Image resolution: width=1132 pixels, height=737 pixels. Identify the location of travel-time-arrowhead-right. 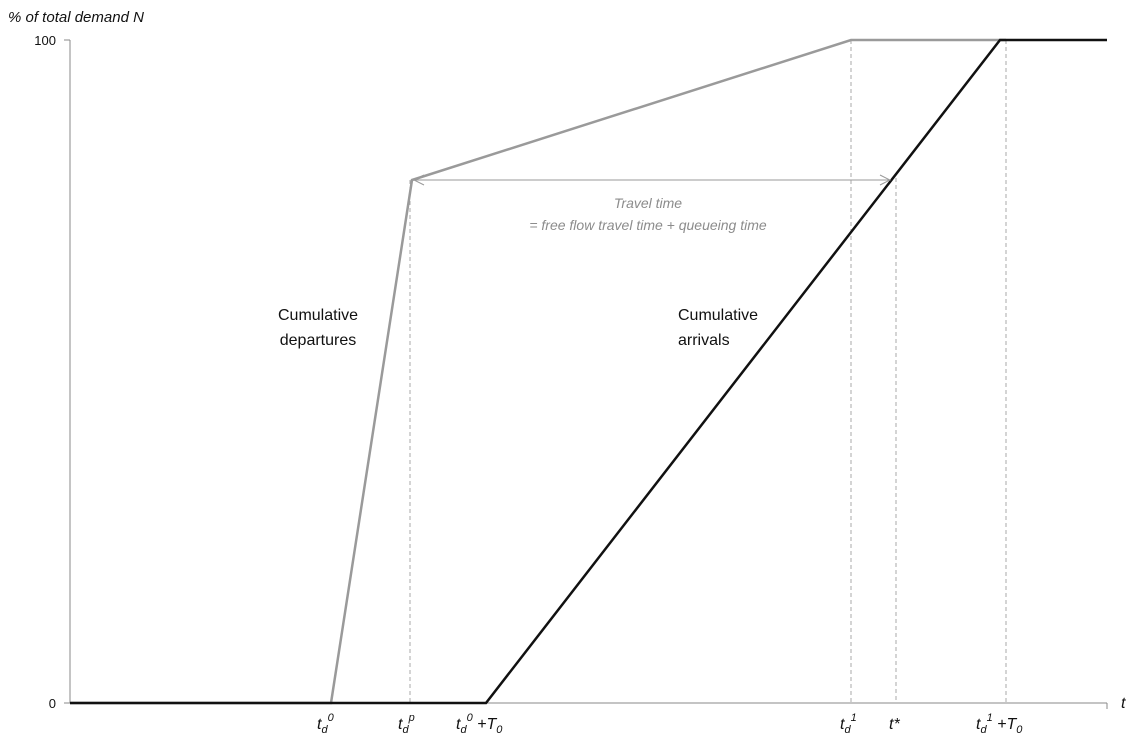
(885, 180).